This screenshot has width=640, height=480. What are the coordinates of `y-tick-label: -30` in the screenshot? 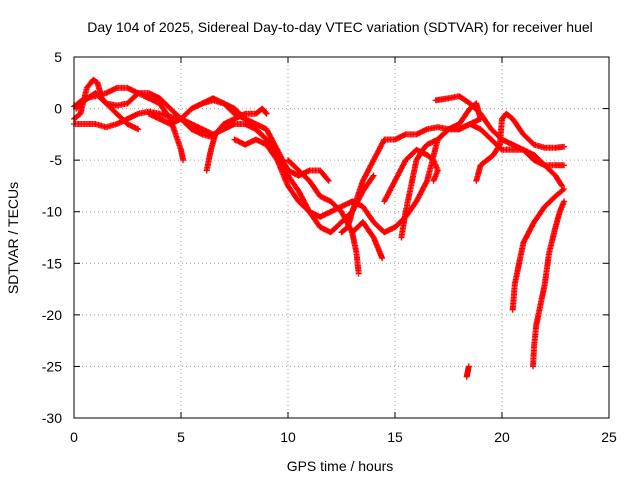 It's located at (52, 418).